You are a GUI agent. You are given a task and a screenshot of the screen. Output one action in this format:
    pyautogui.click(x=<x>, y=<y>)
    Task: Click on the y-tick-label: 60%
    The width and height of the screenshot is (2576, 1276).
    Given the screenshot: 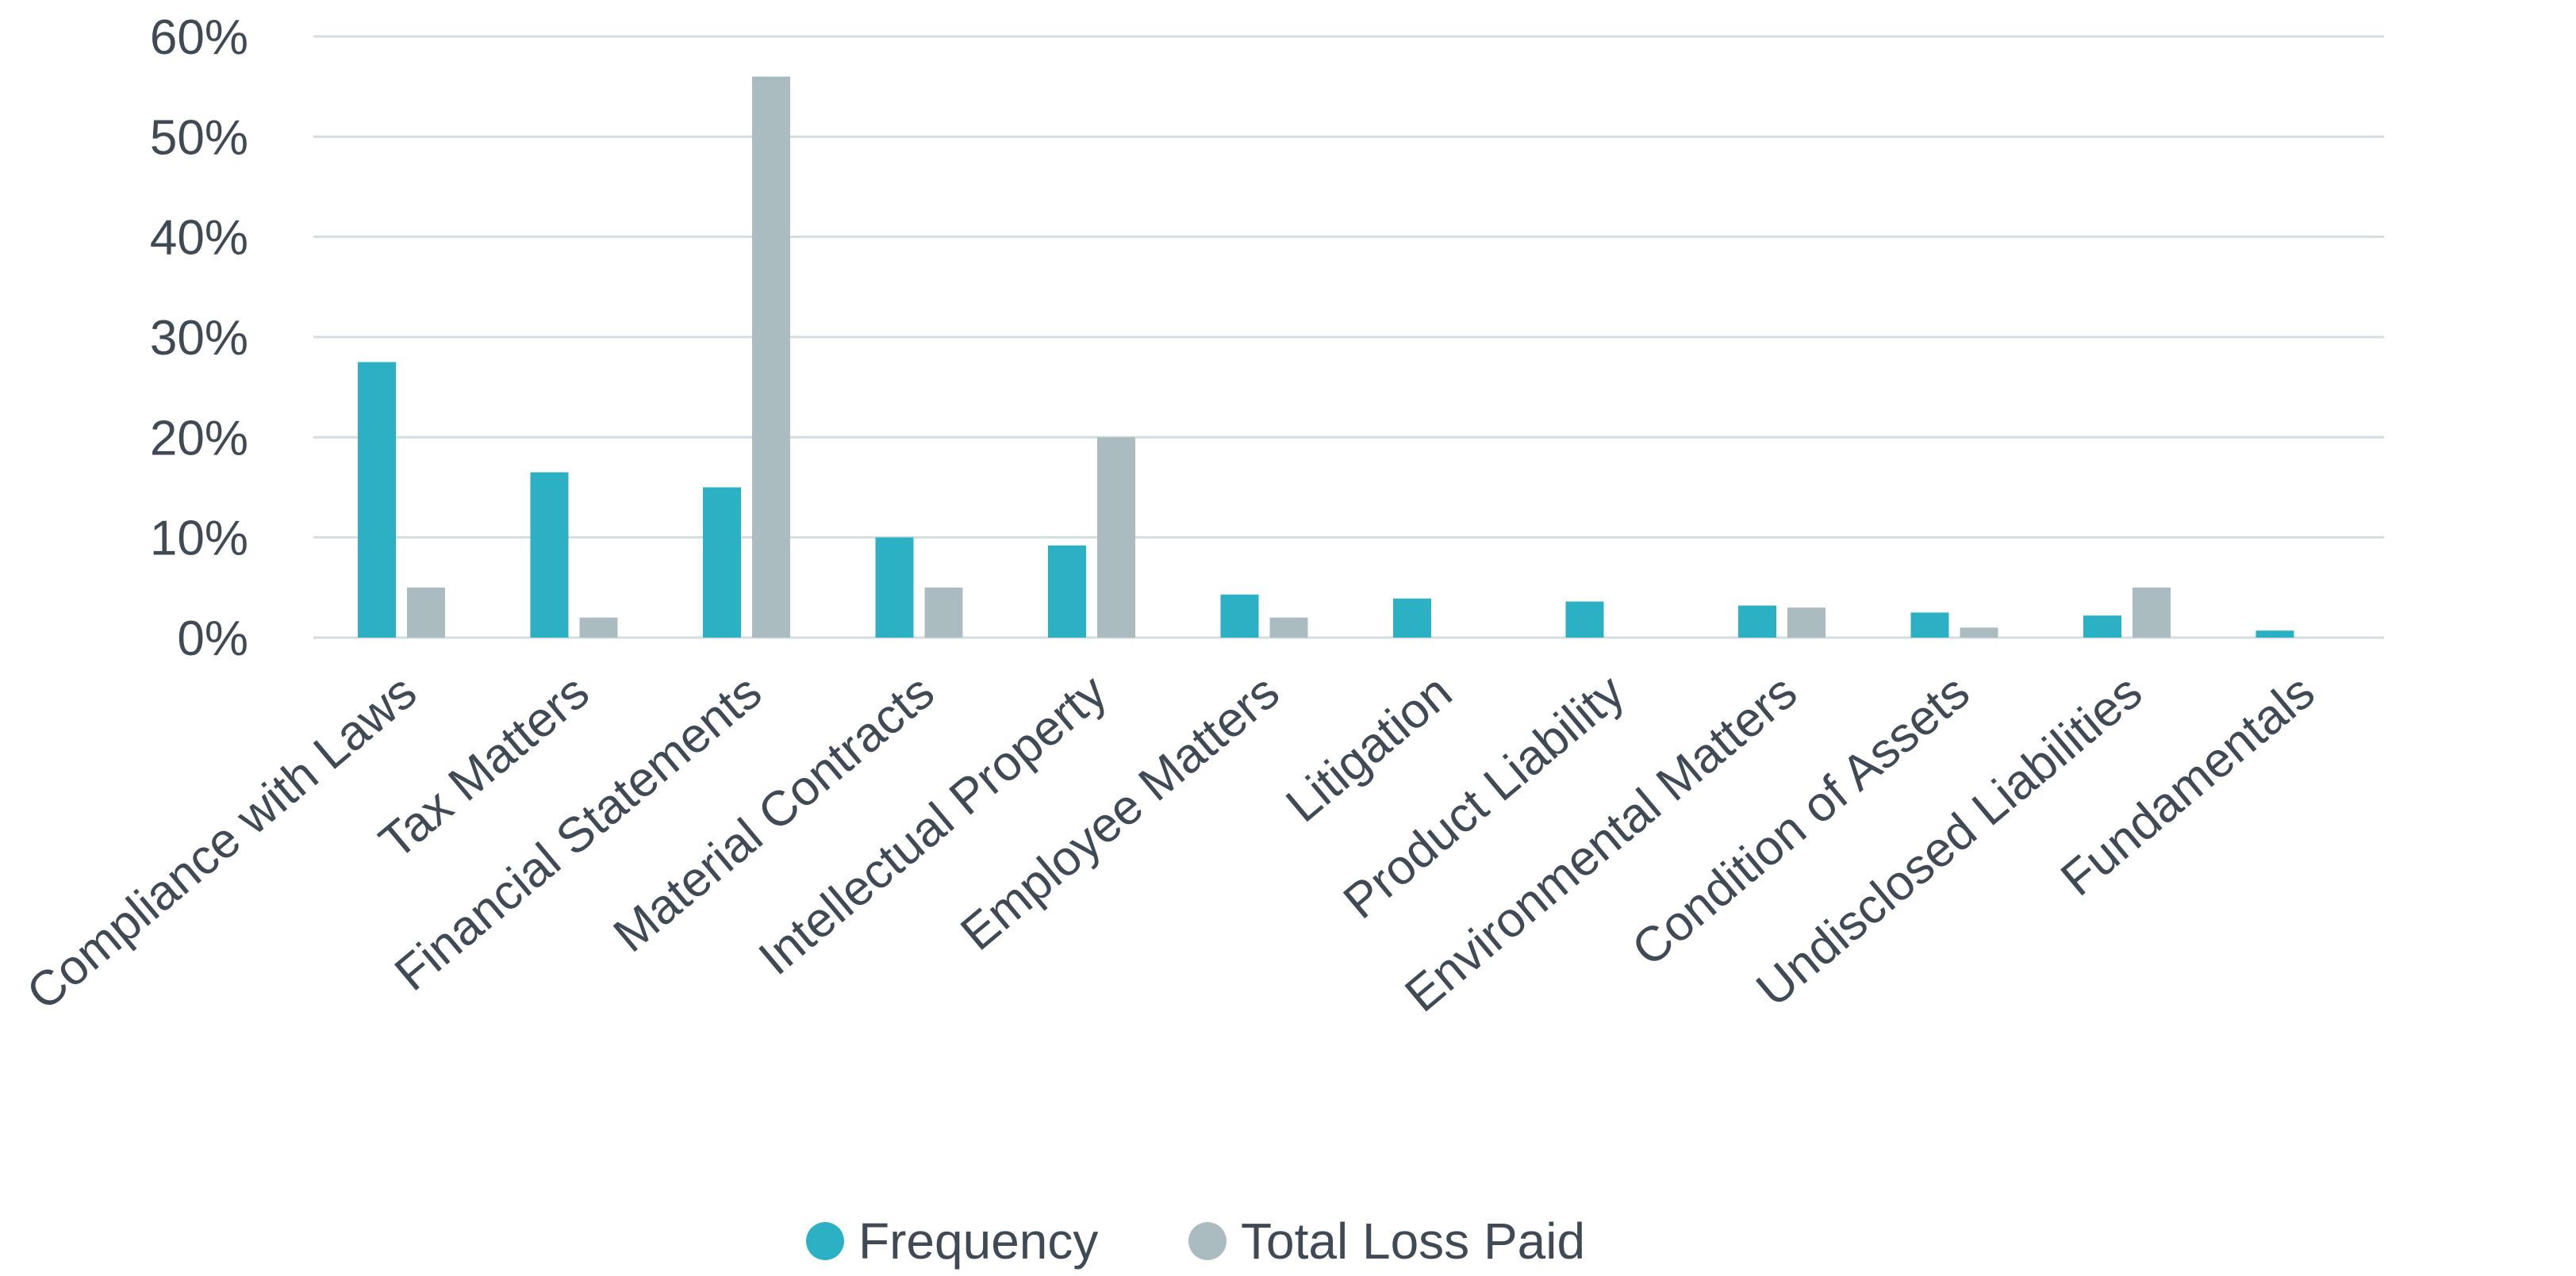 What is the action you would take?
    pyautogui.click(x=199, y=37)
    